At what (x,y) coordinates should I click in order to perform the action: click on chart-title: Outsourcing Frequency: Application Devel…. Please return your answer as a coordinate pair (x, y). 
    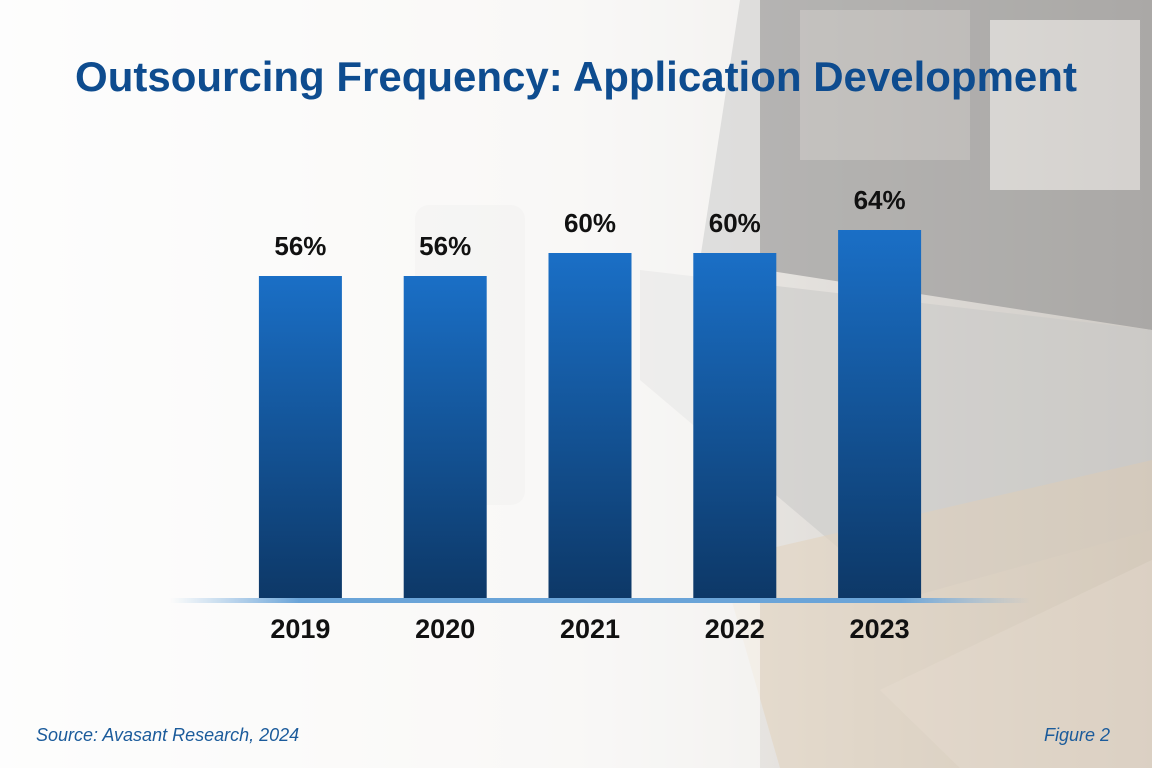
    Looking at the image, I should click on (576, 76).